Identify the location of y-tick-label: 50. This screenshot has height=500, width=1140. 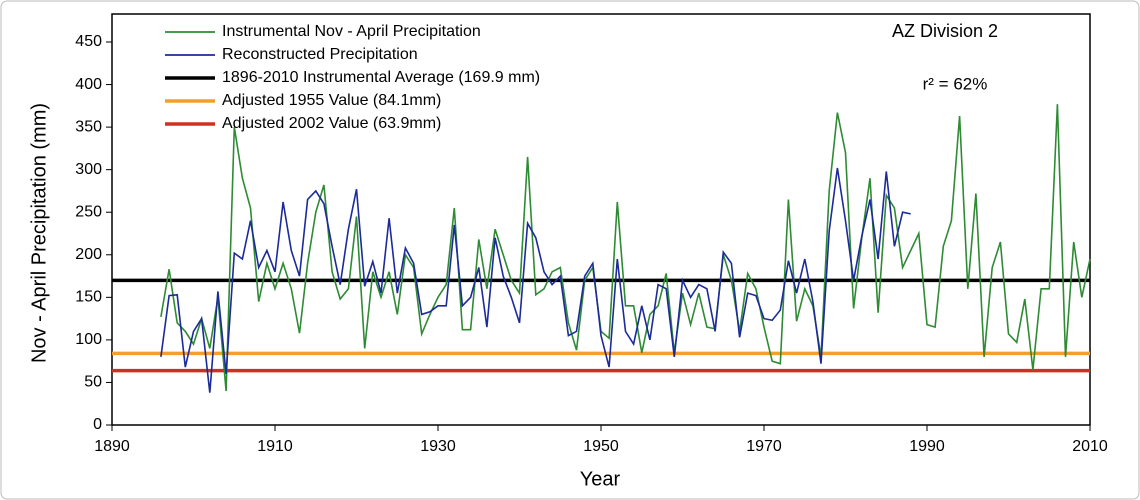
(93, 382).